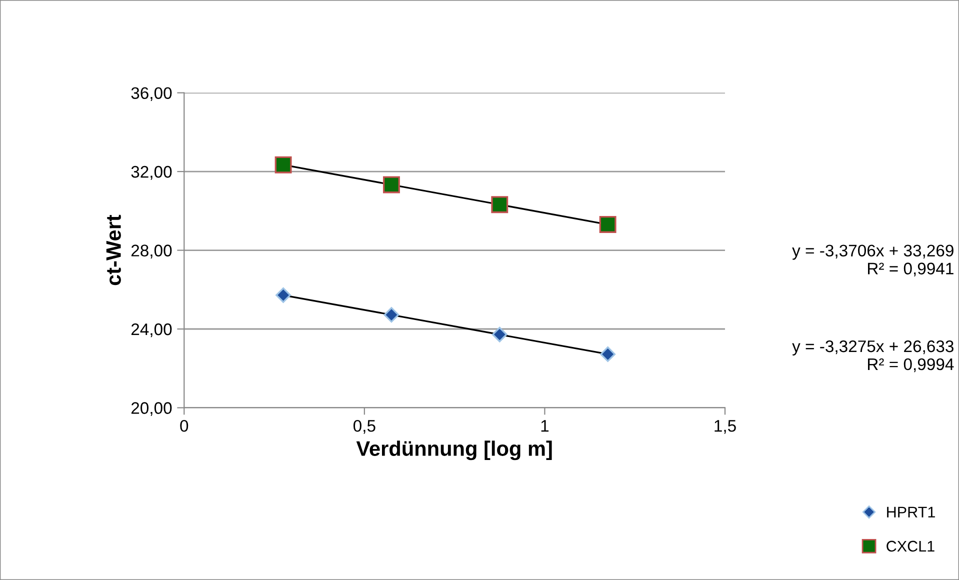 This screenshot has width=959, height=580. Describe the element at coordinates (911, 512) in the screenshot. I see `legend-label: HPRT1` at that location.